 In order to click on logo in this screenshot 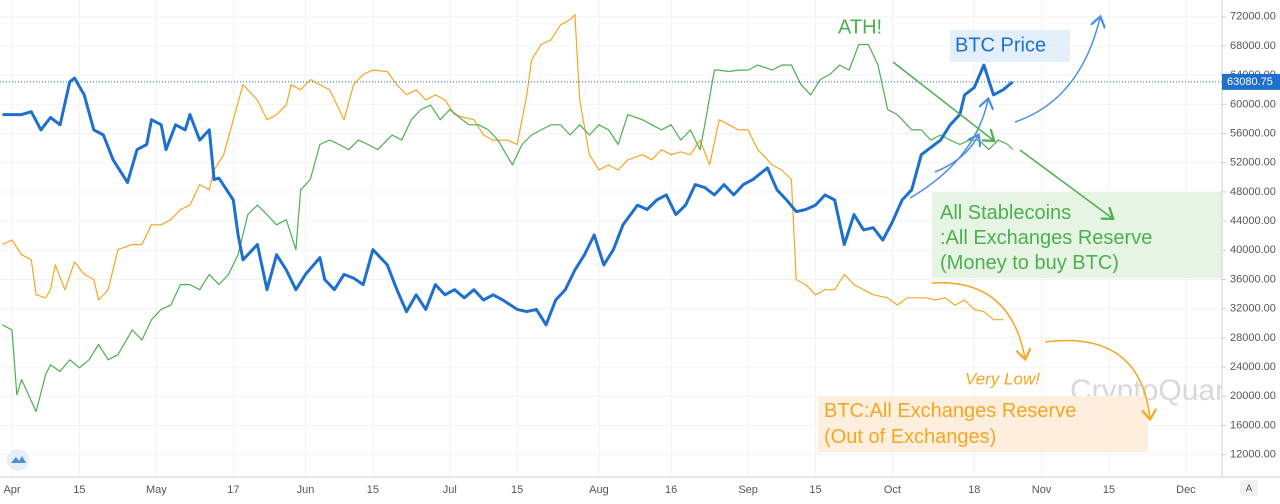, I will do `click(18, 460)`.